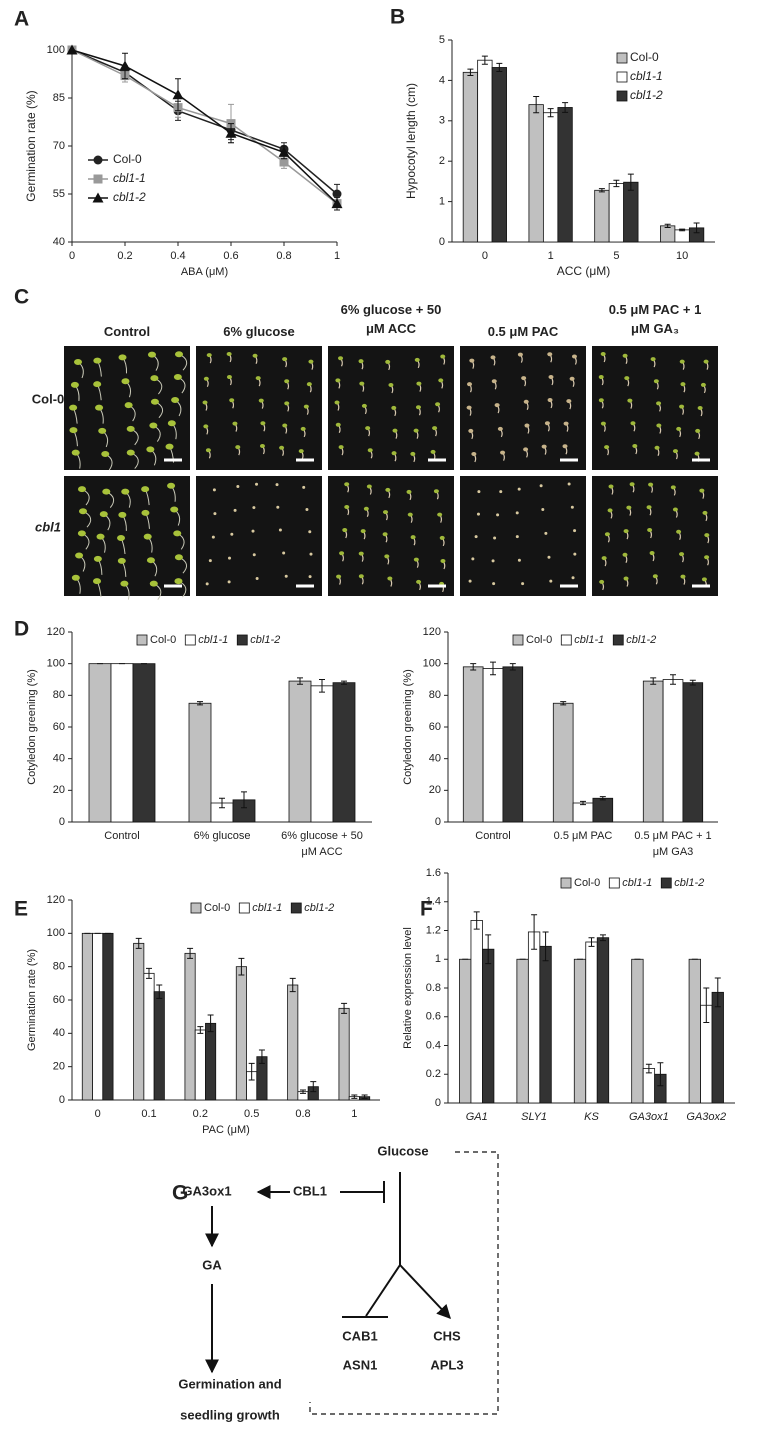  Describe the element at coordinates (442, 121) in the screenshot. I see `y-tick-label: 3` at that location.